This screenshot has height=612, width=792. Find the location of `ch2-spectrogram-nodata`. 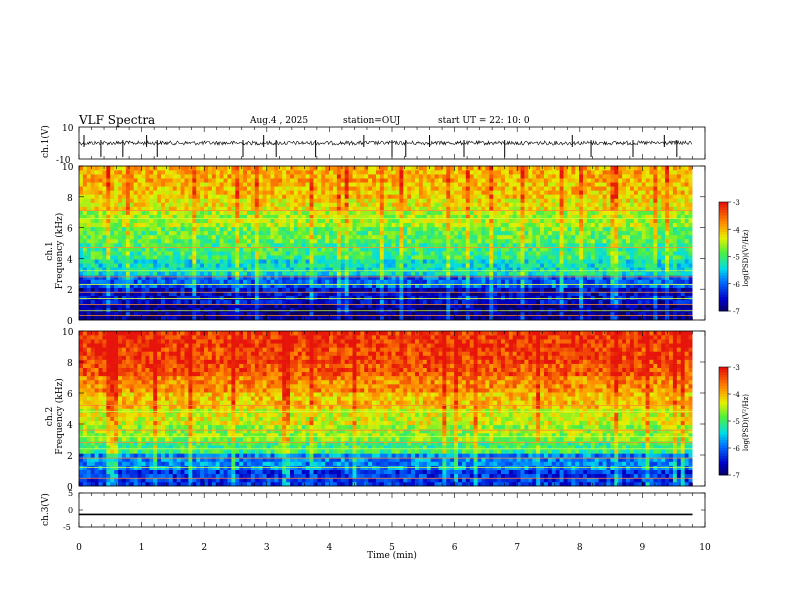

ch2-spectrogram-nodata is located at coordinates (698, 408).